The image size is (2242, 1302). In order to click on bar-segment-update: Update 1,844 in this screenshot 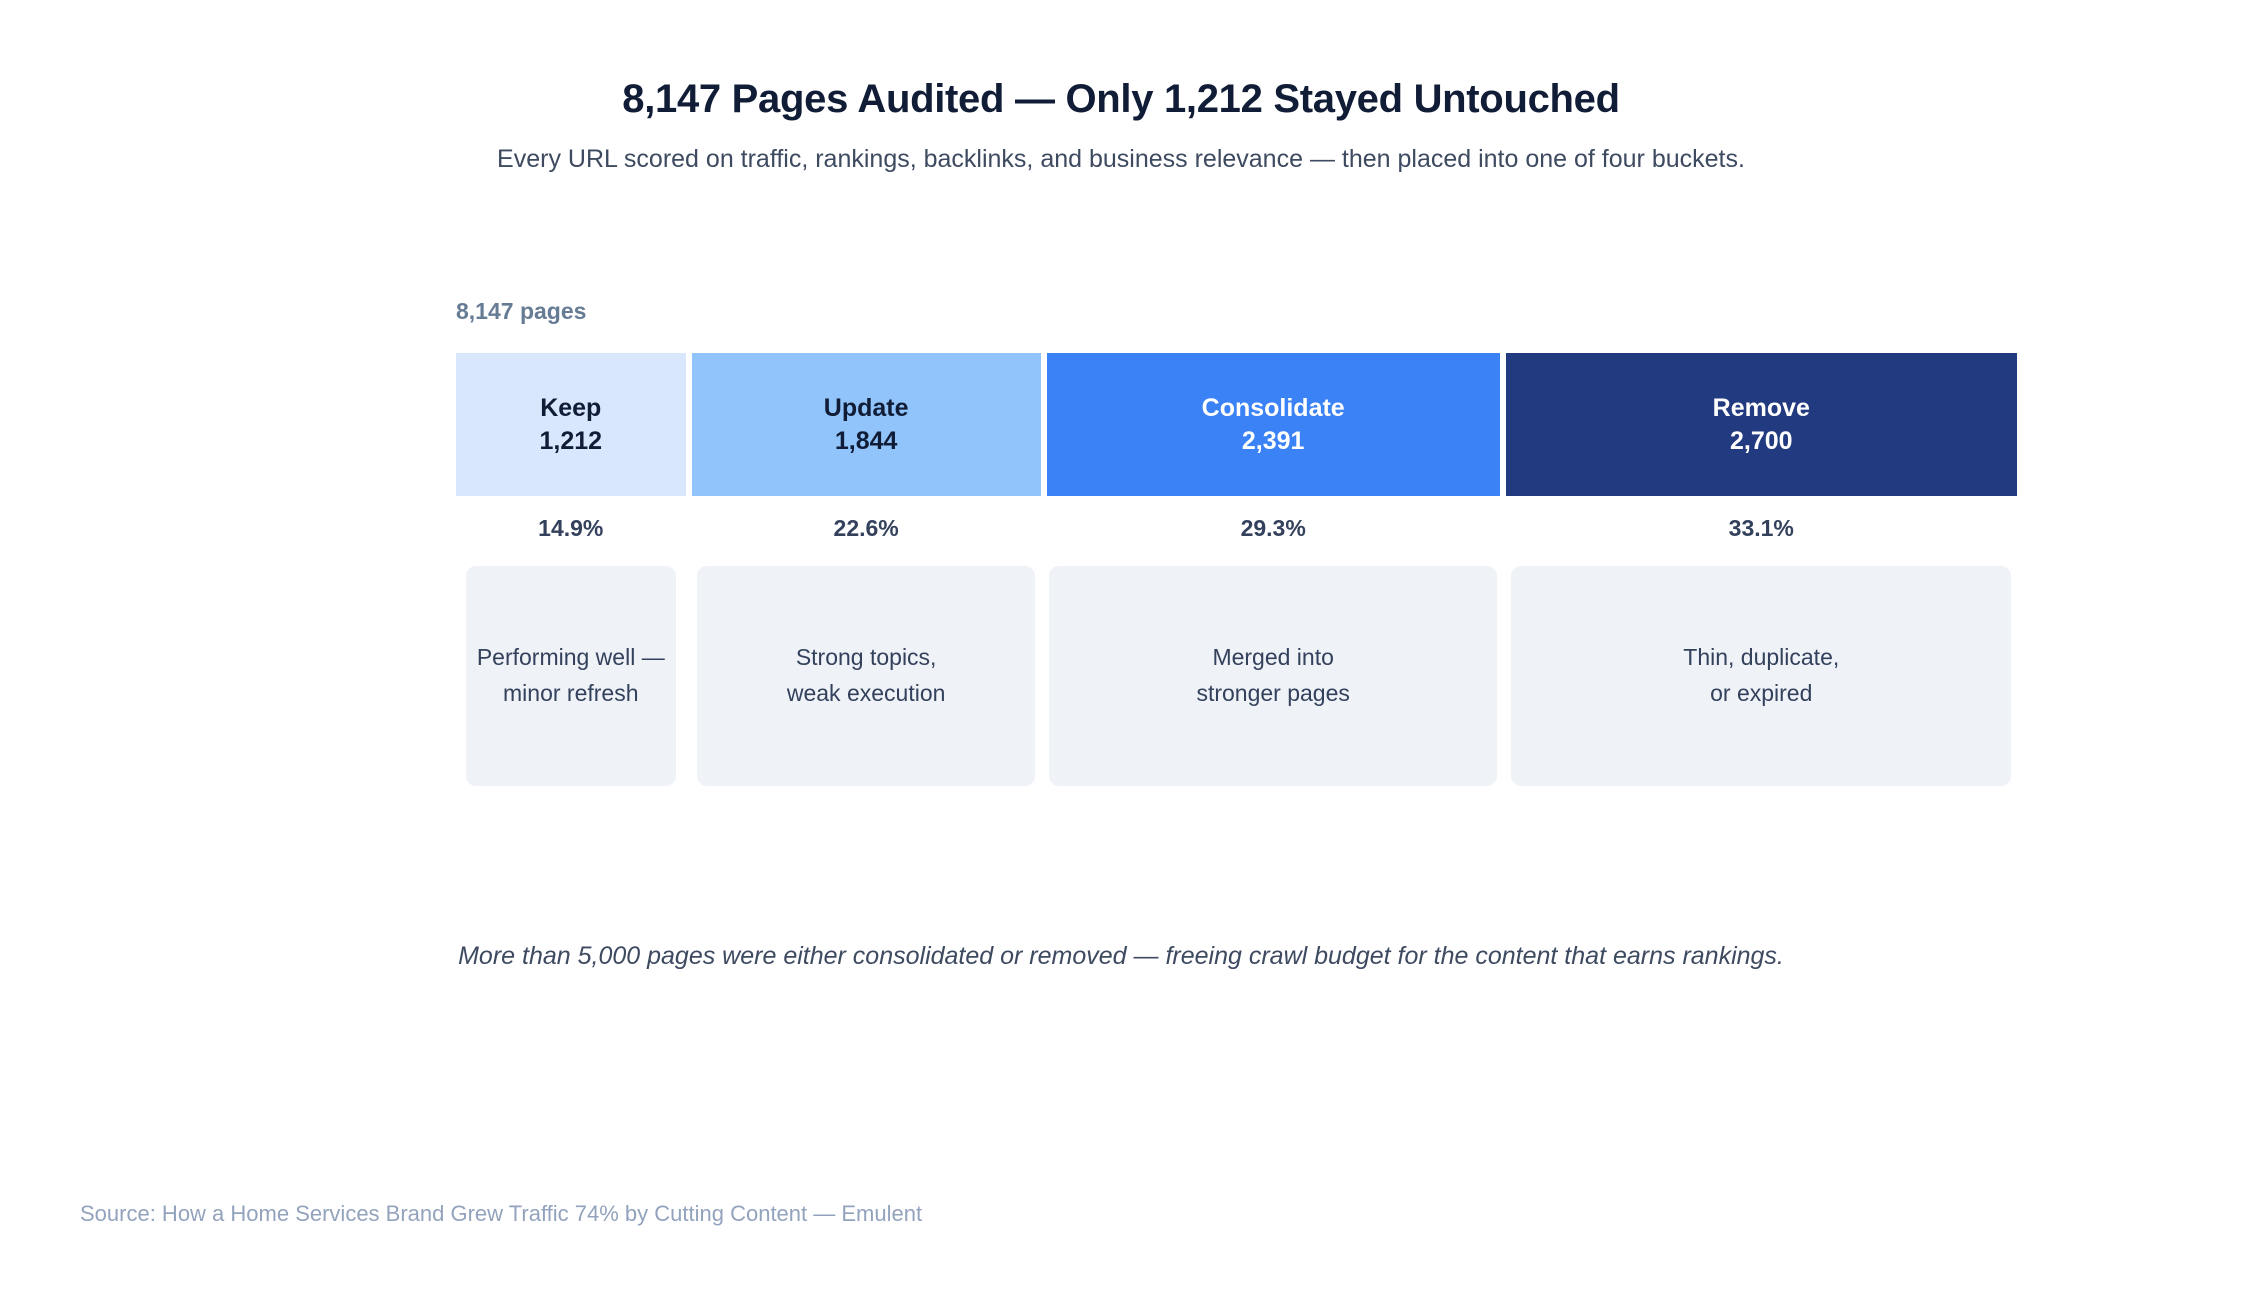, I will do `click(866, 424)`.